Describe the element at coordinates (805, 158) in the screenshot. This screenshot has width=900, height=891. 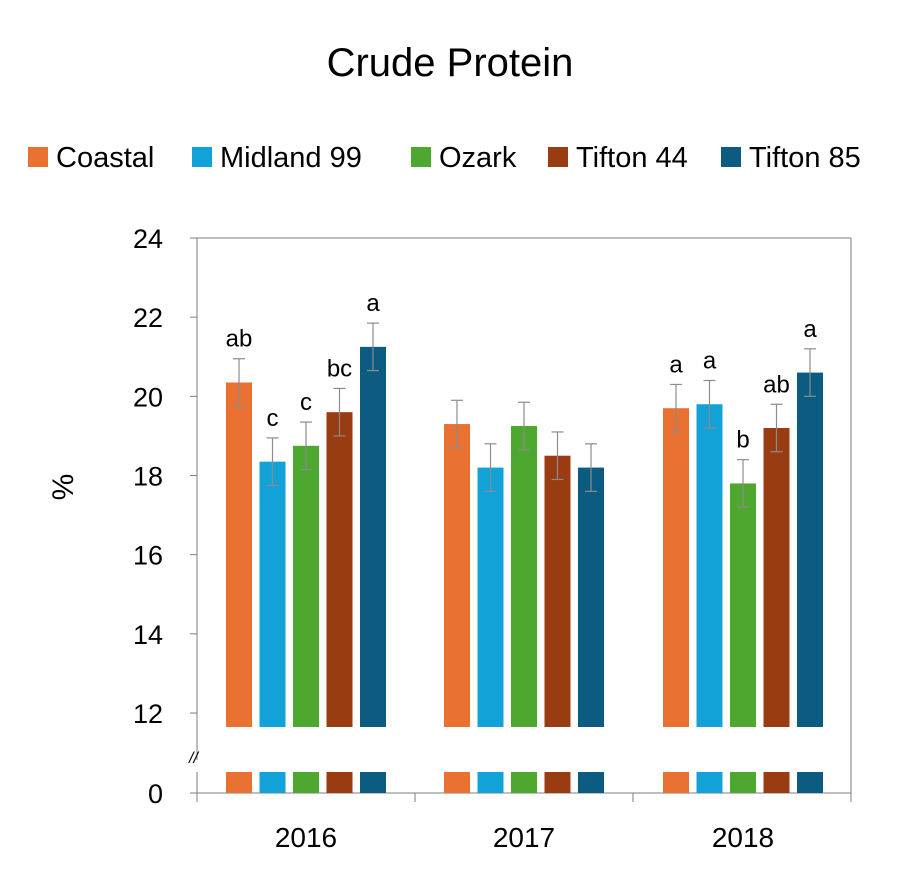
I see `legend-label: Tifton 85` at that location.